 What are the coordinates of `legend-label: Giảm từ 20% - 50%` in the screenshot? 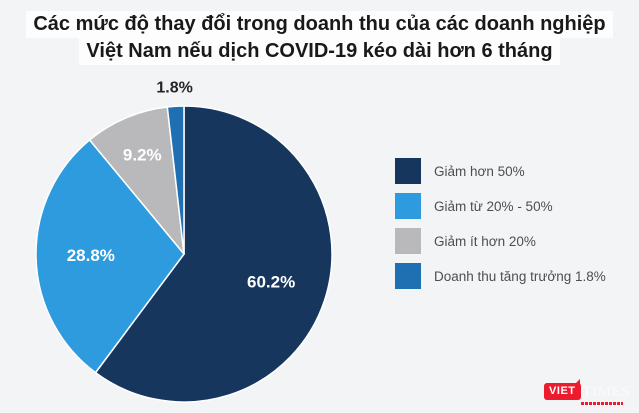 It's located at (493, 206).